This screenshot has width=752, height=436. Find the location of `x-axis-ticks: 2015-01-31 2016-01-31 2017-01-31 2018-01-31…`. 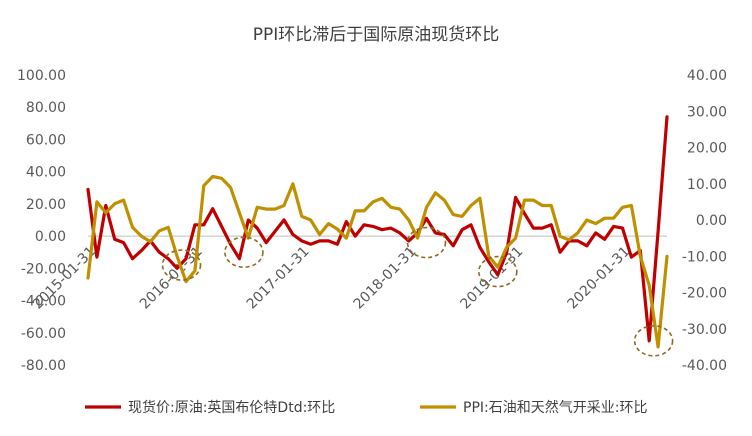

x-axis-ticks: 2015-01-31 2016-01-31 2017-01-31 2018-01-31… is located at coordinates (331, 278).